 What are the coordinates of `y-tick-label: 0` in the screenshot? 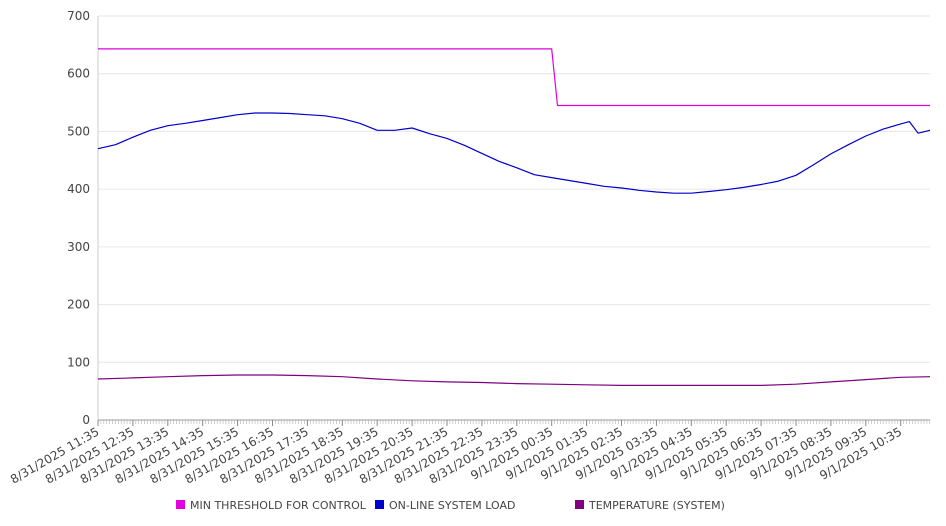 It's located at (86, 420).